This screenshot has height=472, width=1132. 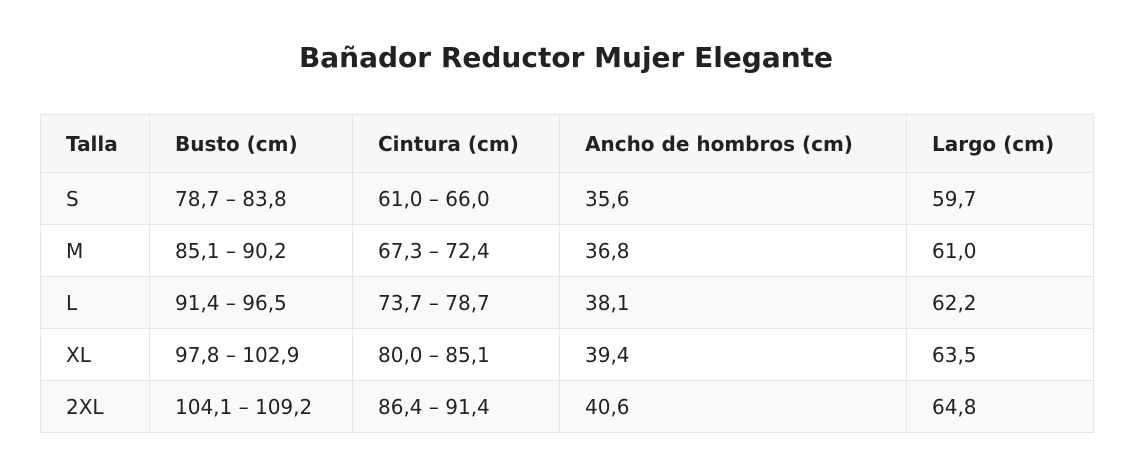 What do you see at coordinates (733, 198) in the screenshot?
I see `cell-ancho-hombros: 35,6` at bounding box center [733, 198].